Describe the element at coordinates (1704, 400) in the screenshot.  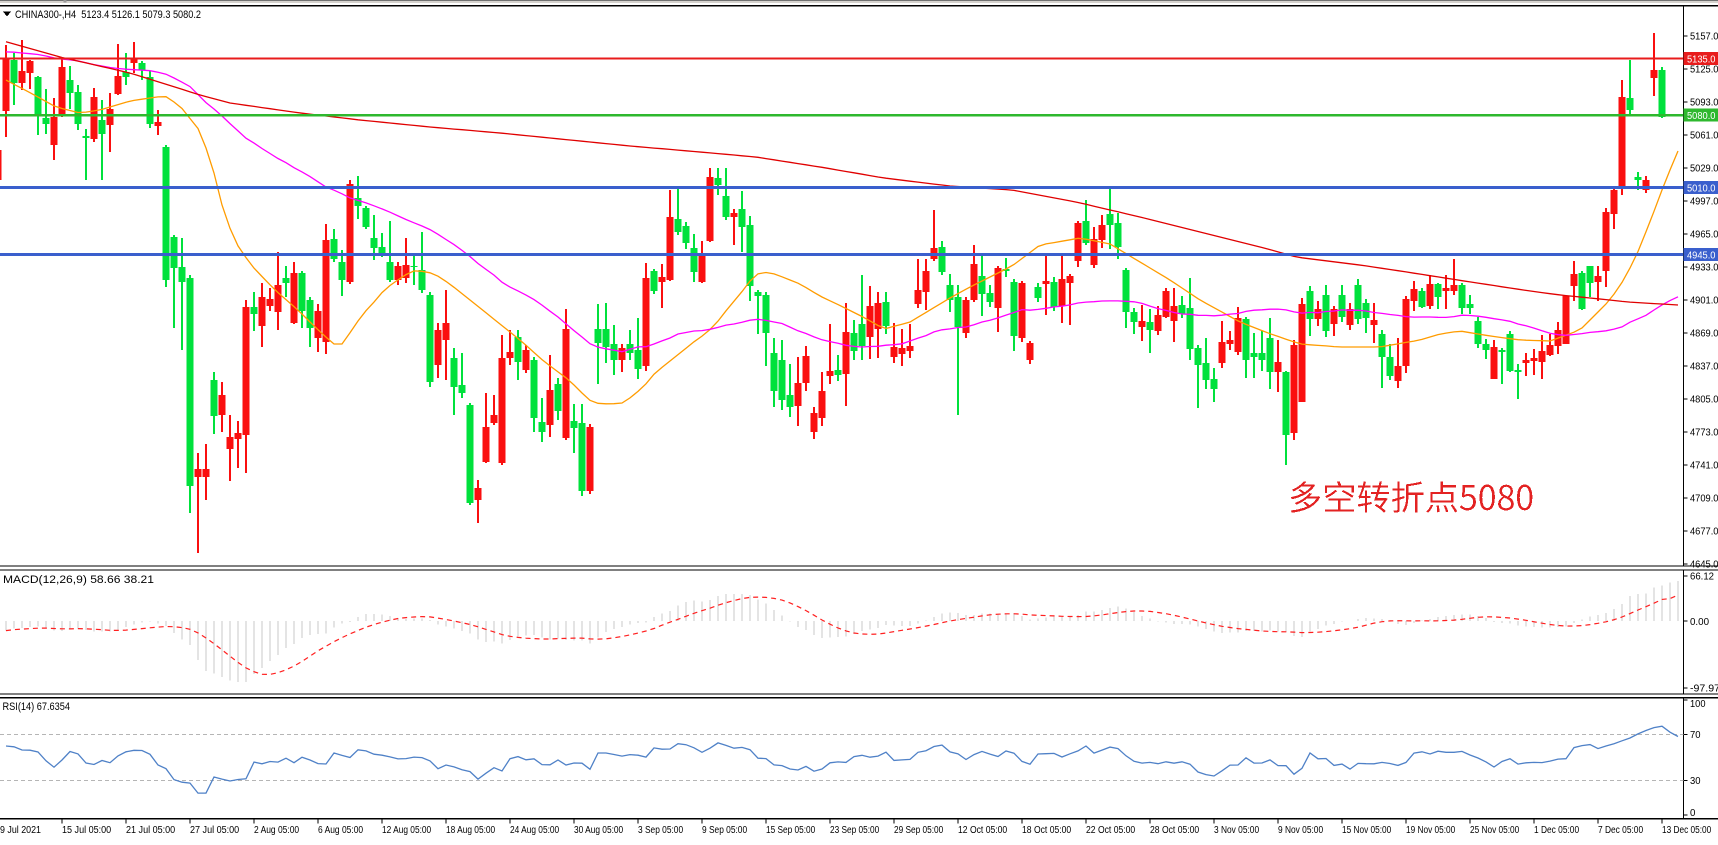
I see `svg-text: 4805.0` at that location.